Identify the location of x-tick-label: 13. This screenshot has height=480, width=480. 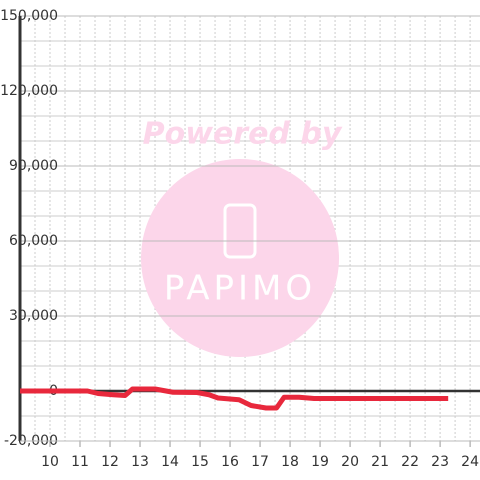
(140, 462).